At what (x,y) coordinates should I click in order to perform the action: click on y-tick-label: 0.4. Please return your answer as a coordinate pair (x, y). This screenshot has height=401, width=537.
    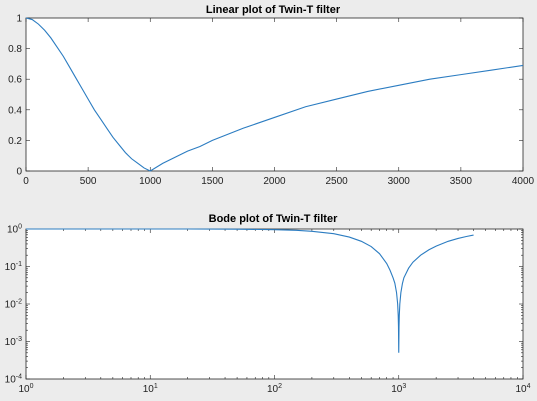
    Looking at the image, I should click on (15, 110).